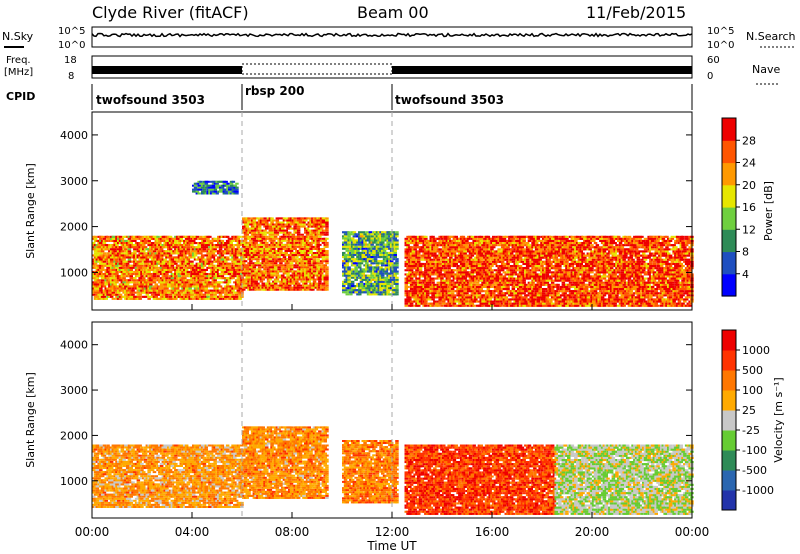 The image size is (800, 554). I want to click on freq-tick-bottom: 8, so click(71, 76).